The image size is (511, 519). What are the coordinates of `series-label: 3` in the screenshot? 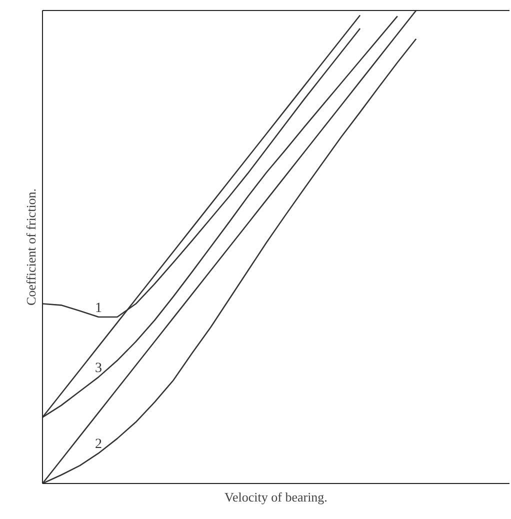 It's located at (98, 368).